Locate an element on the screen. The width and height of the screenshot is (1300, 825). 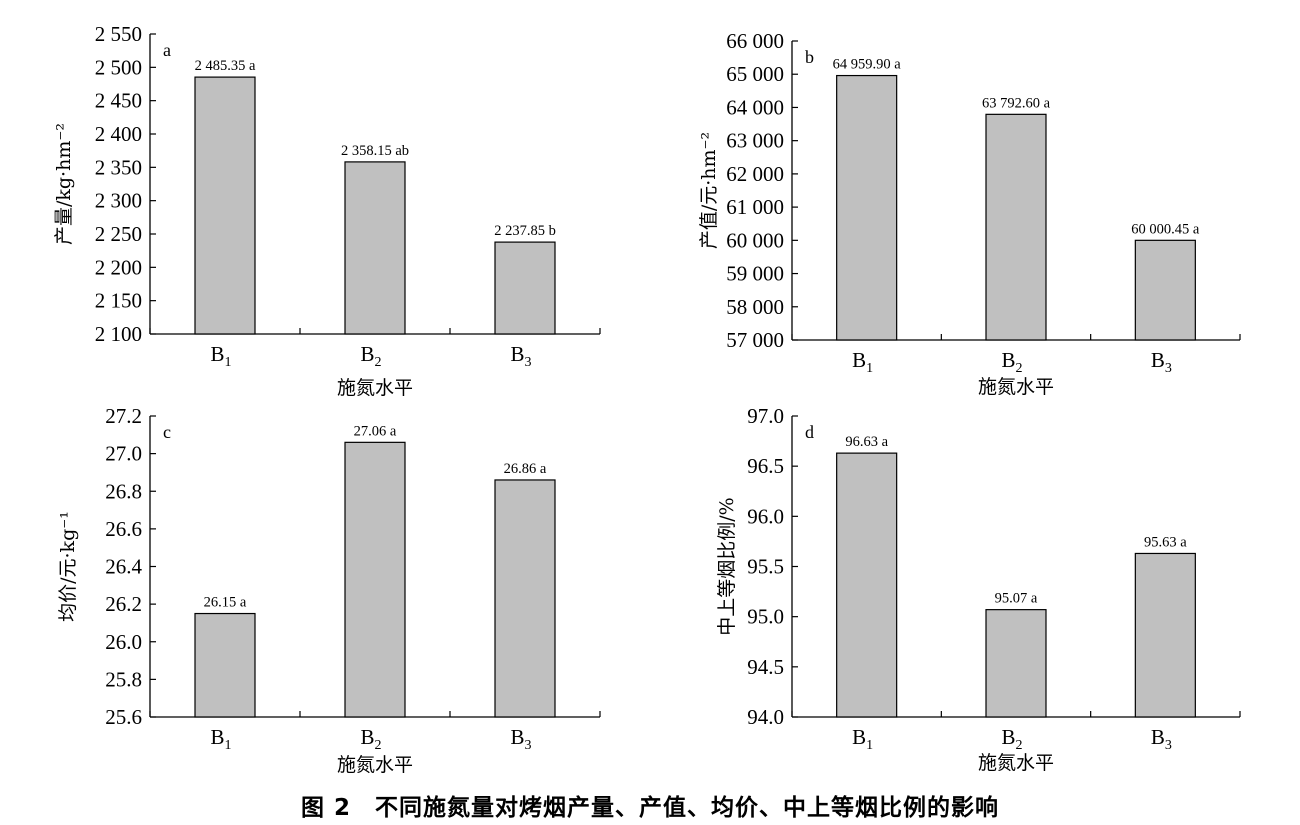
panel-letter: c is located at coordinates (167, 432).